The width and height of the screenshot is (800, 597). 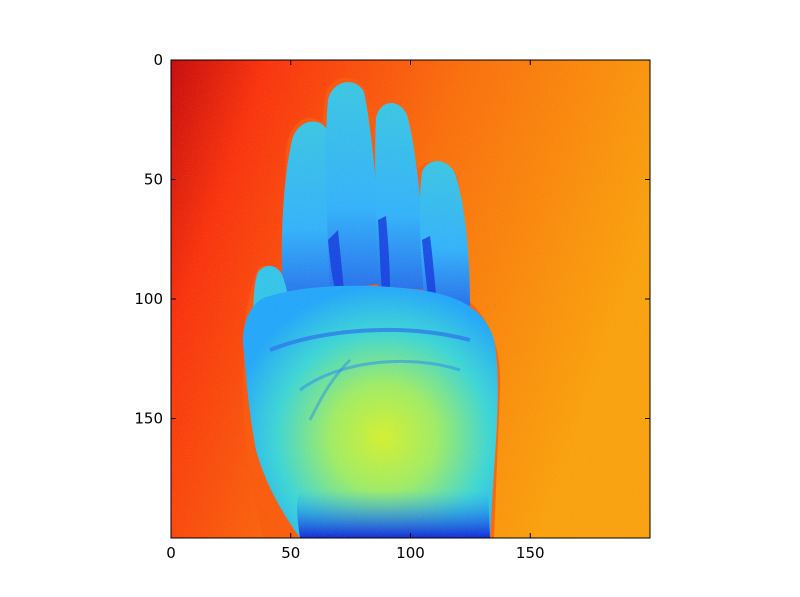 What do you see at coordinates (148, 299) in the screenshot?
I see `y-tick-label: 100` at bounding box center [148, 299].